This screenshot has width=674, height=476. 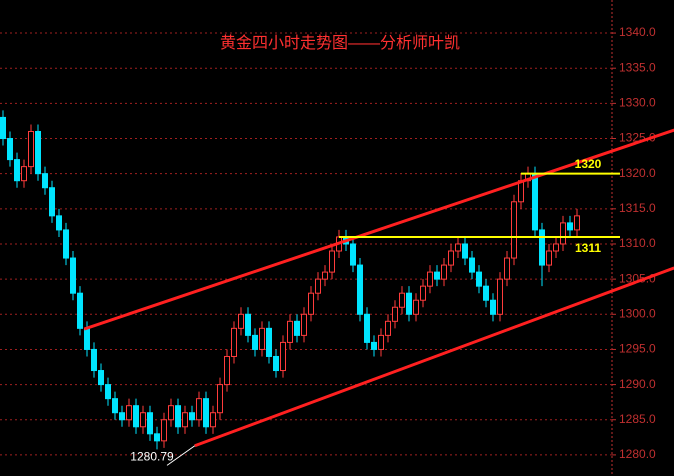 What do you see at coordinates (637, 173) in the screenshot?
I see `y-tick-label: 1320.0` at bounding box center [637, 173].